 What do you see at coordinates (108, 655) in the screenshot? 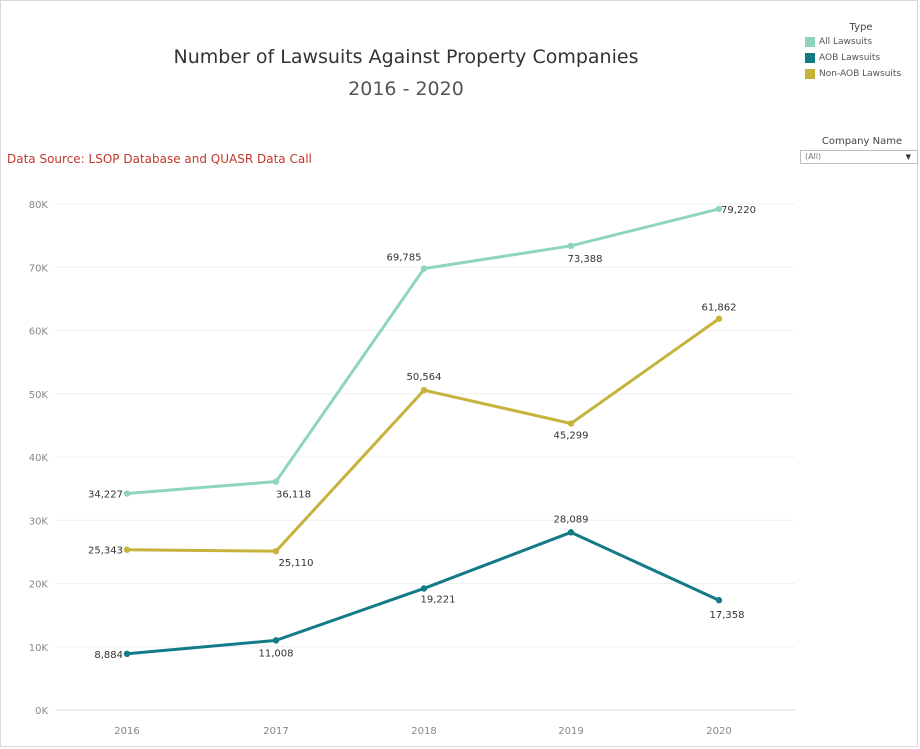
I see `data-label: 8,884` at bounding box center [108, 655].